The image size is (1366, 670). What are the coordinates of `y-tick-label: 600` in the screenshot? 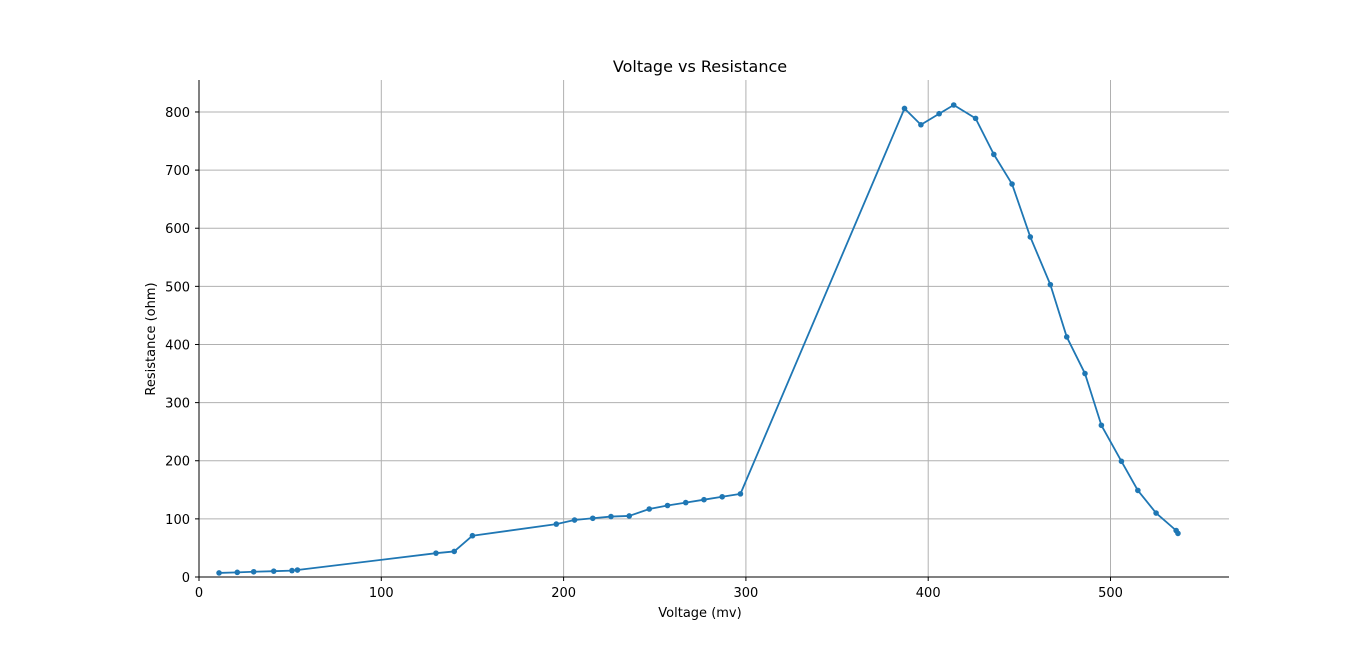 It's located at (177, 229).